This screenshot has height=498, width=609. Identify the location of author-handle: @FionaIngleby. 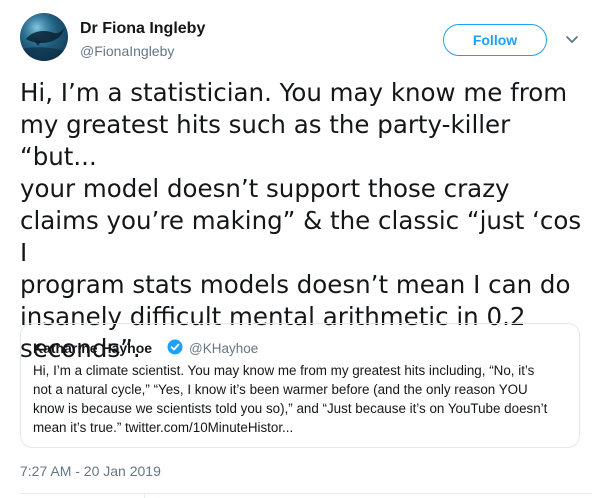
(127, 51).